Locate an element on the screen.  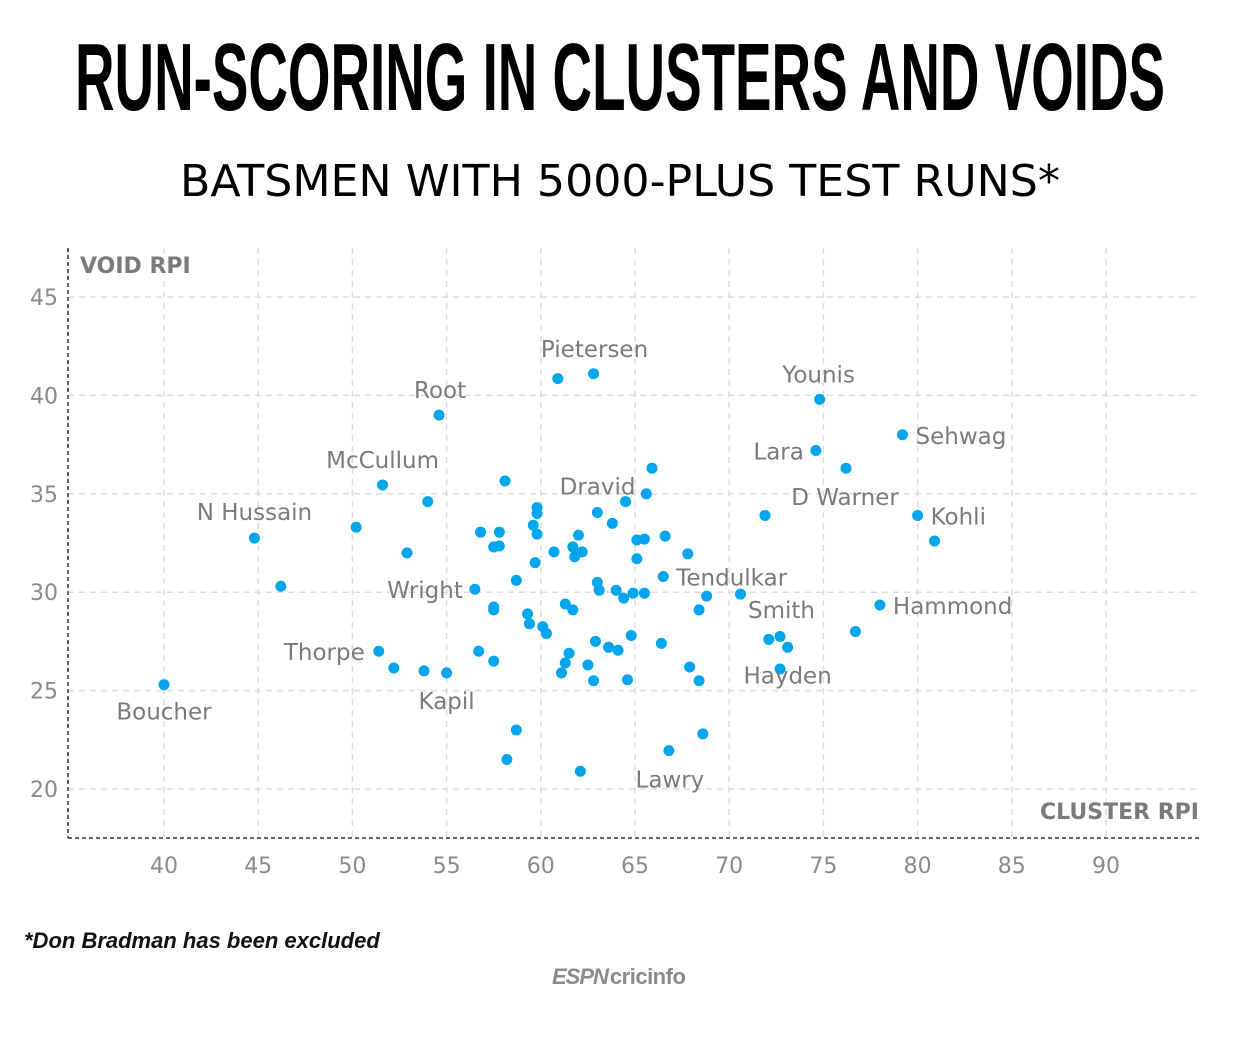
point-label: Kohli is located at coordinates (958, 517).